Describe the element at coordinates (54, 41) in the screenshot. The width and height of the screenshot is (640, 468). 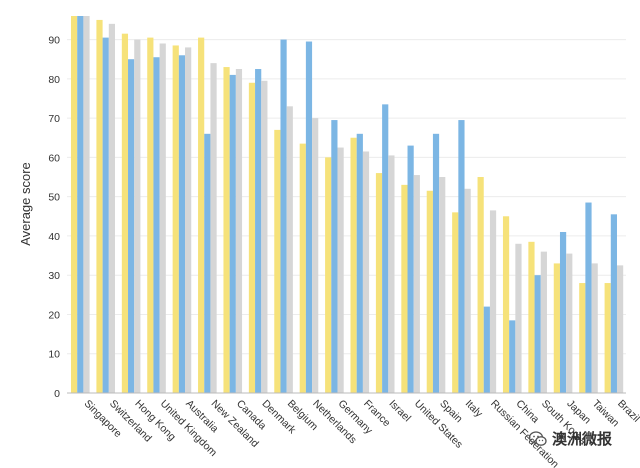
I see `y-tick-label: 90` at that location.